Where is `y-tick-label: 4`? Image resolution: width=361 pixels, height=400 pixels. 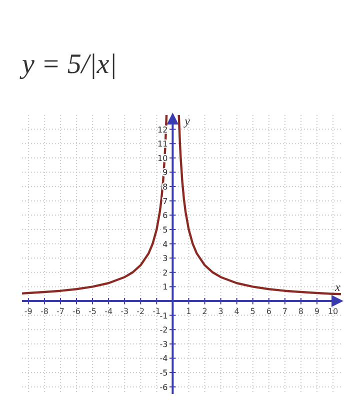 y-tick-label: 4 is located at coordinates (165, 244).